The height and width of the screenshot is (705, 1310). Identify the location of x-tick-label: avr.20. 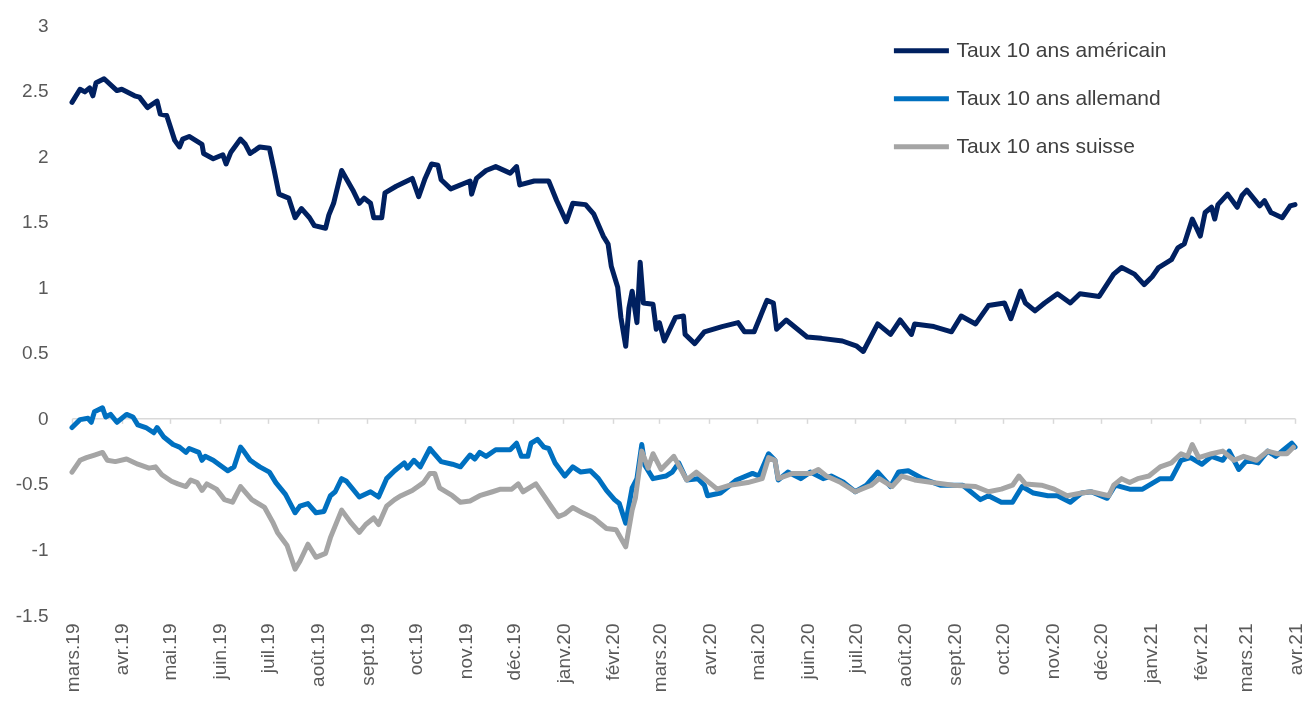
(709, 649).